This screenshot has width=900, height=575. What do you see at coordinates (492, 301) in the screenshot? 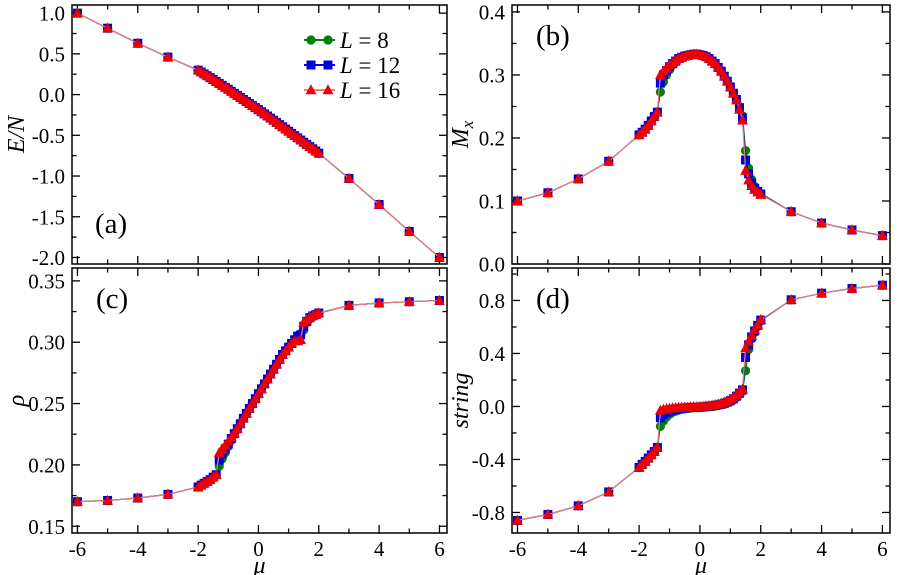
I see `svg-text: 0.8` at bounding box center [492, 301].